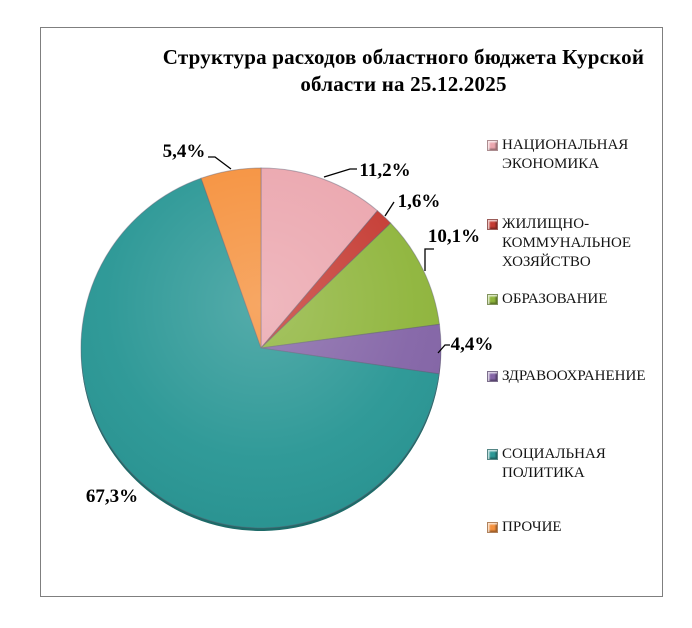 This screenshot has width=692, height=628. What do you see at coordinates (565, 154) in the screenshot?
I see `legend-label-national-economy: НАЦИОНАЛЬНАЯ ЭКОНОМИКА` at bounding box center [565, 154].